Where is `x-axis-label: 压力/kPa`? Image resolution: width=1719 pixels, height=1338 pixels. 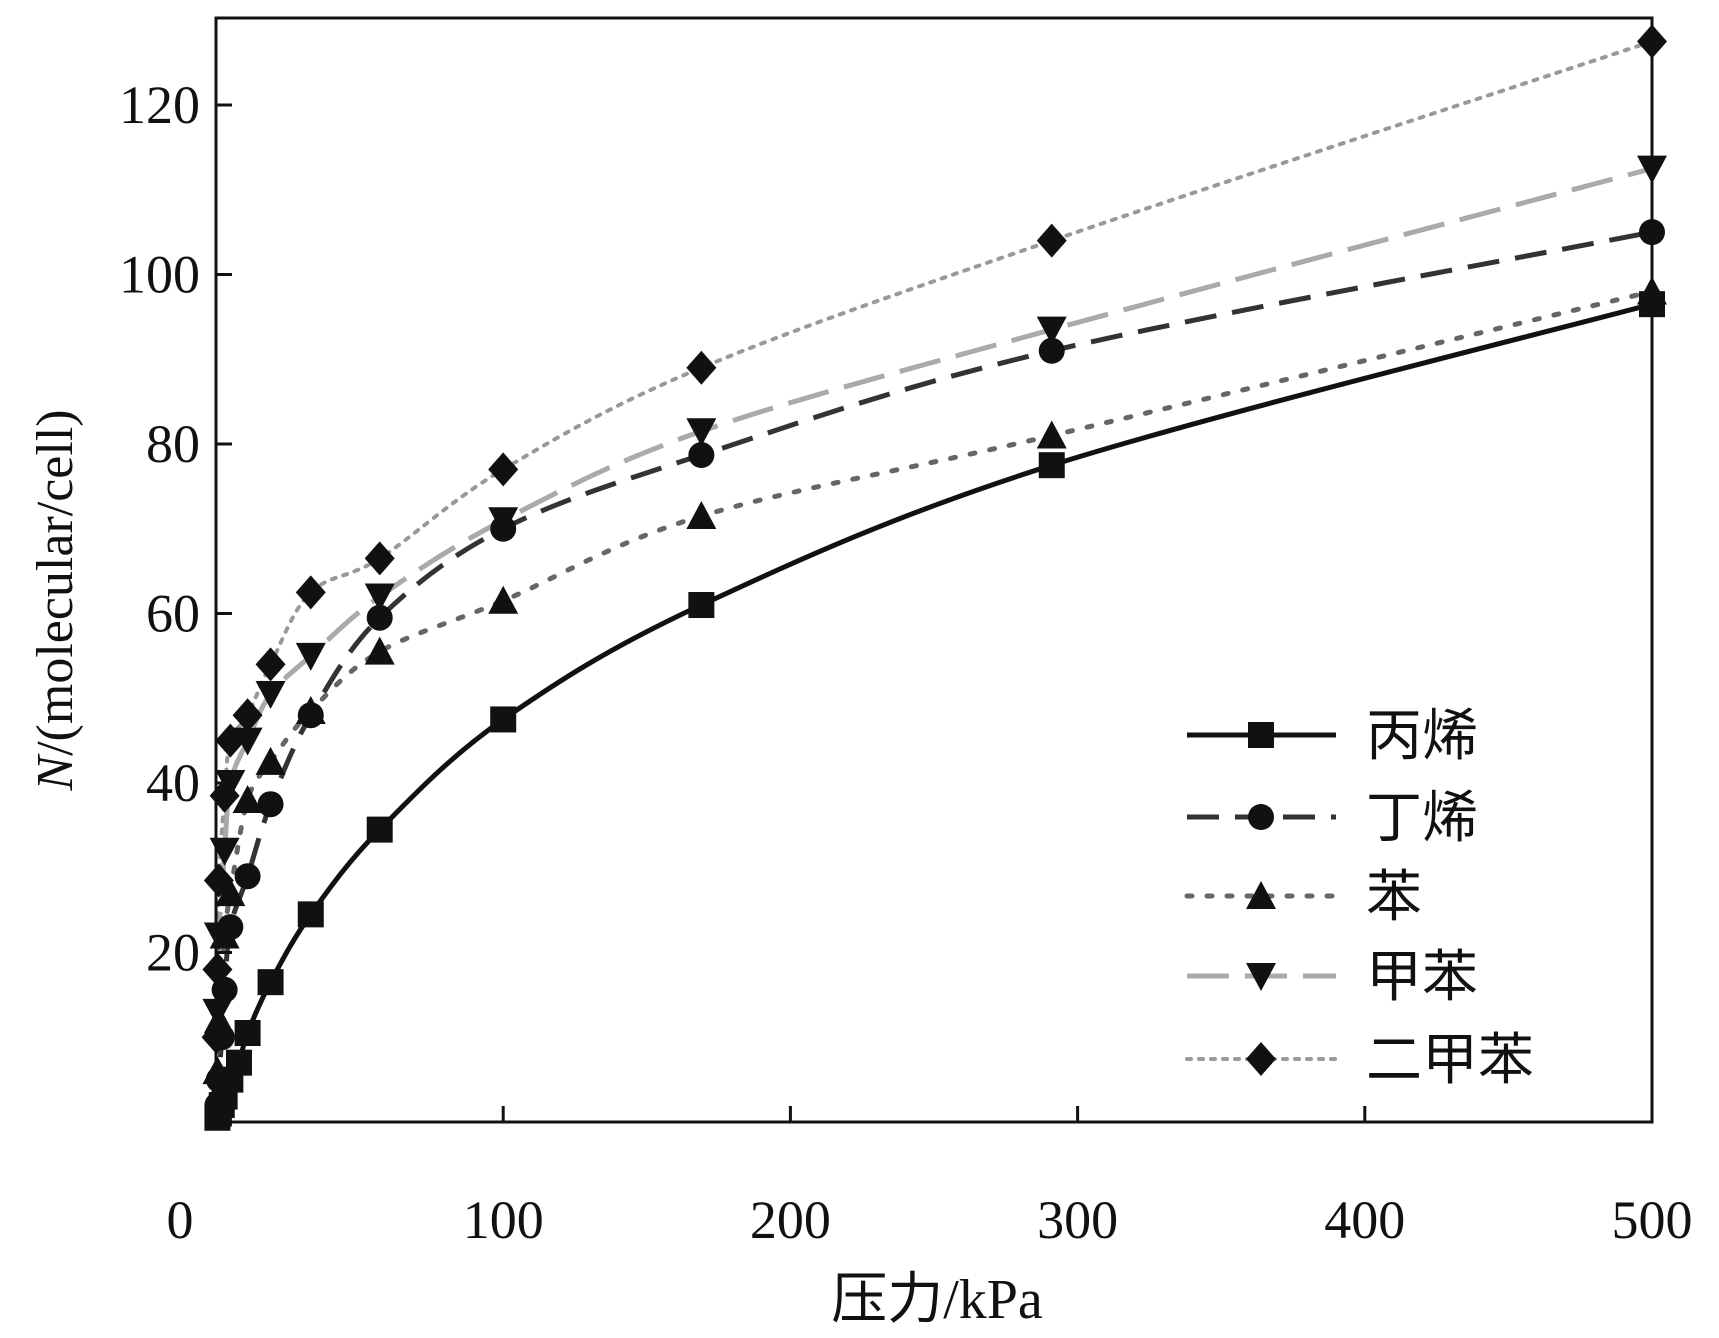 x-axis-label: 压力/kPa is located at coordinates (937, 1300).